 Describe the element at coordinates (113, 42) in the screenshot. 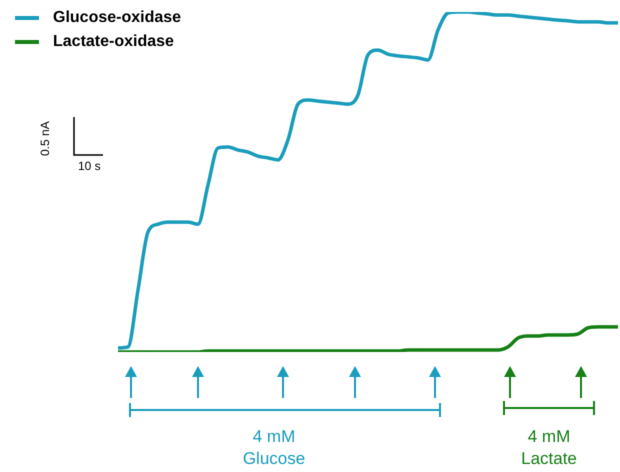

I see `legend-label: Lactate-oxidase` at that location.